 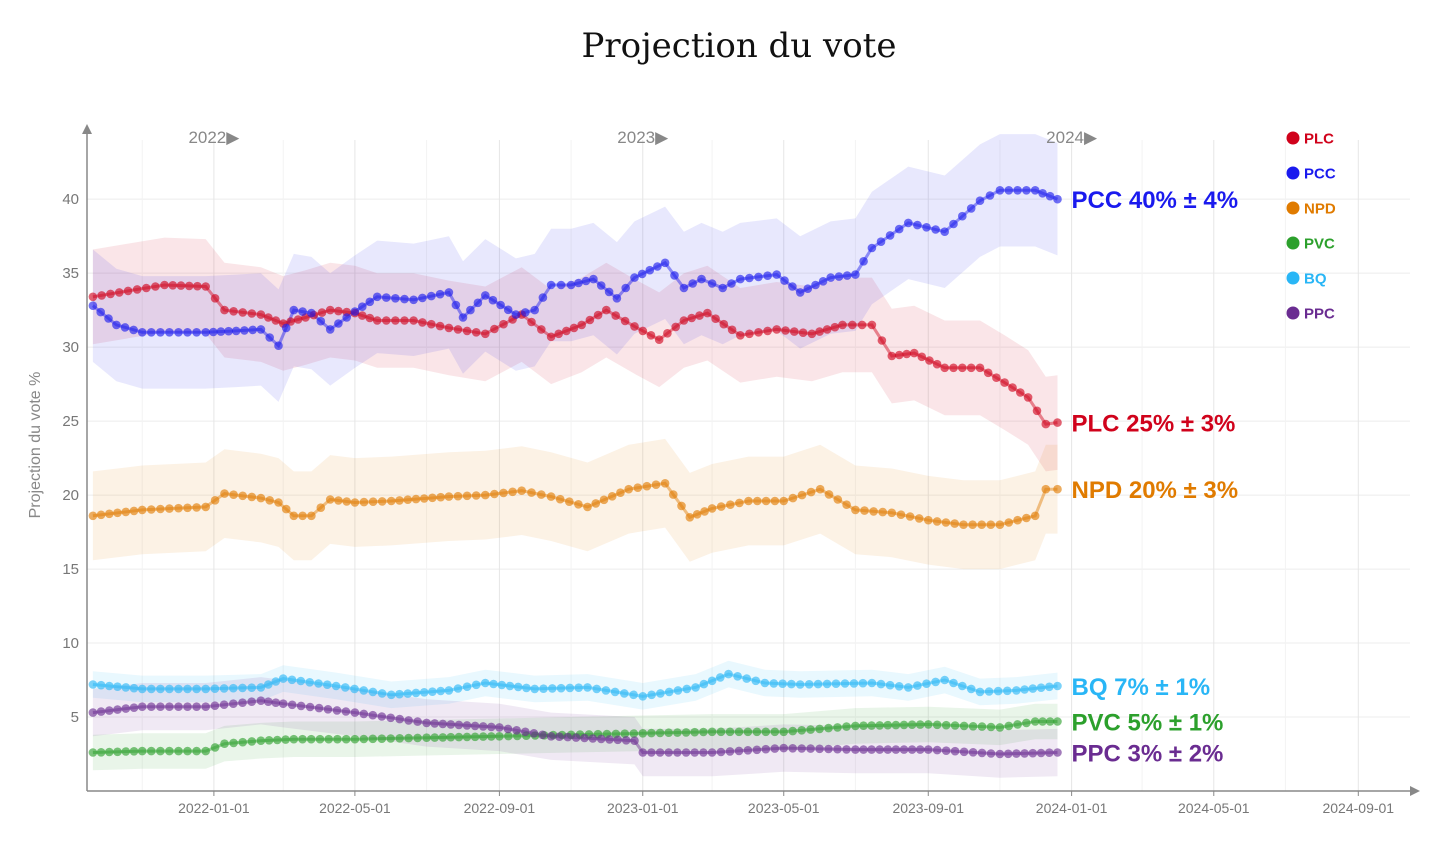 I want to click on legend-label-bq: BQ, so click(x=1315, y=279).